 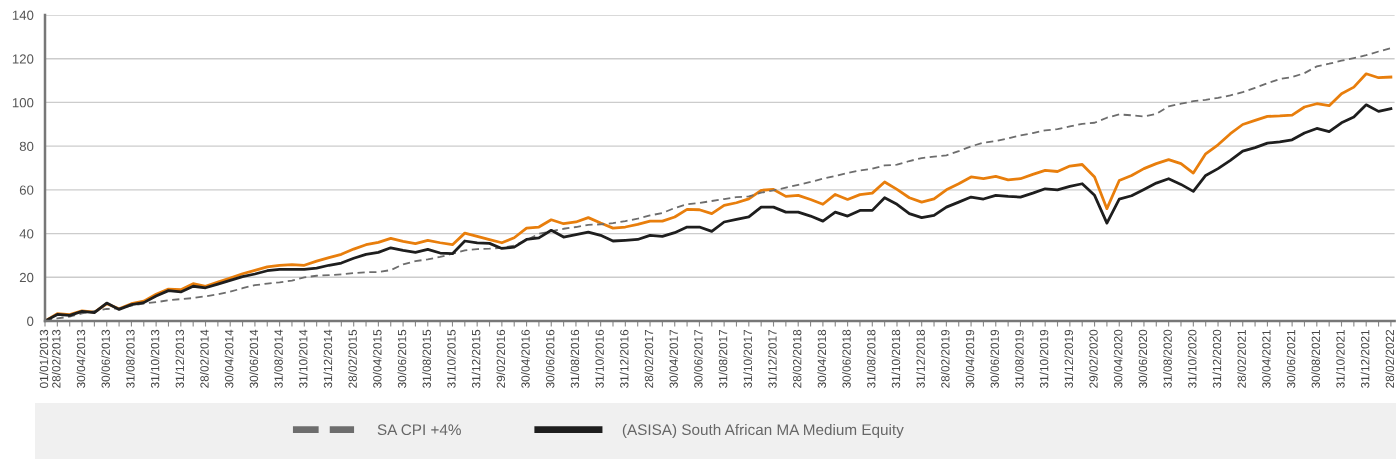 What do you see at coordinates (1044, 358) in the screenshot?
I see `x-tick-label: 31/10/2019` at bounding box center [1044, 358].